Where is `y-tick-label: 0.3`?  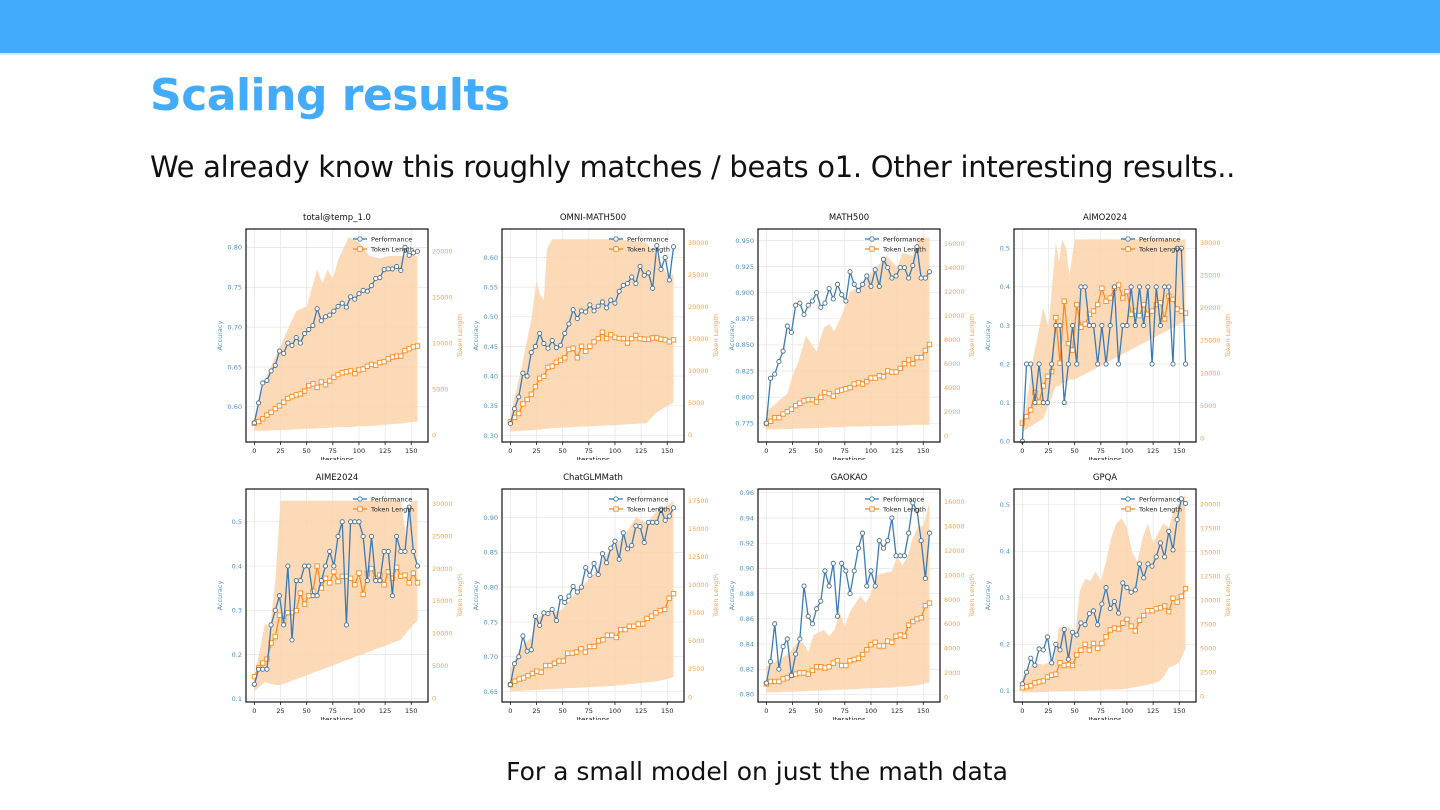 y-tick-label: 0.3 is located at coordinates (1005, 598).